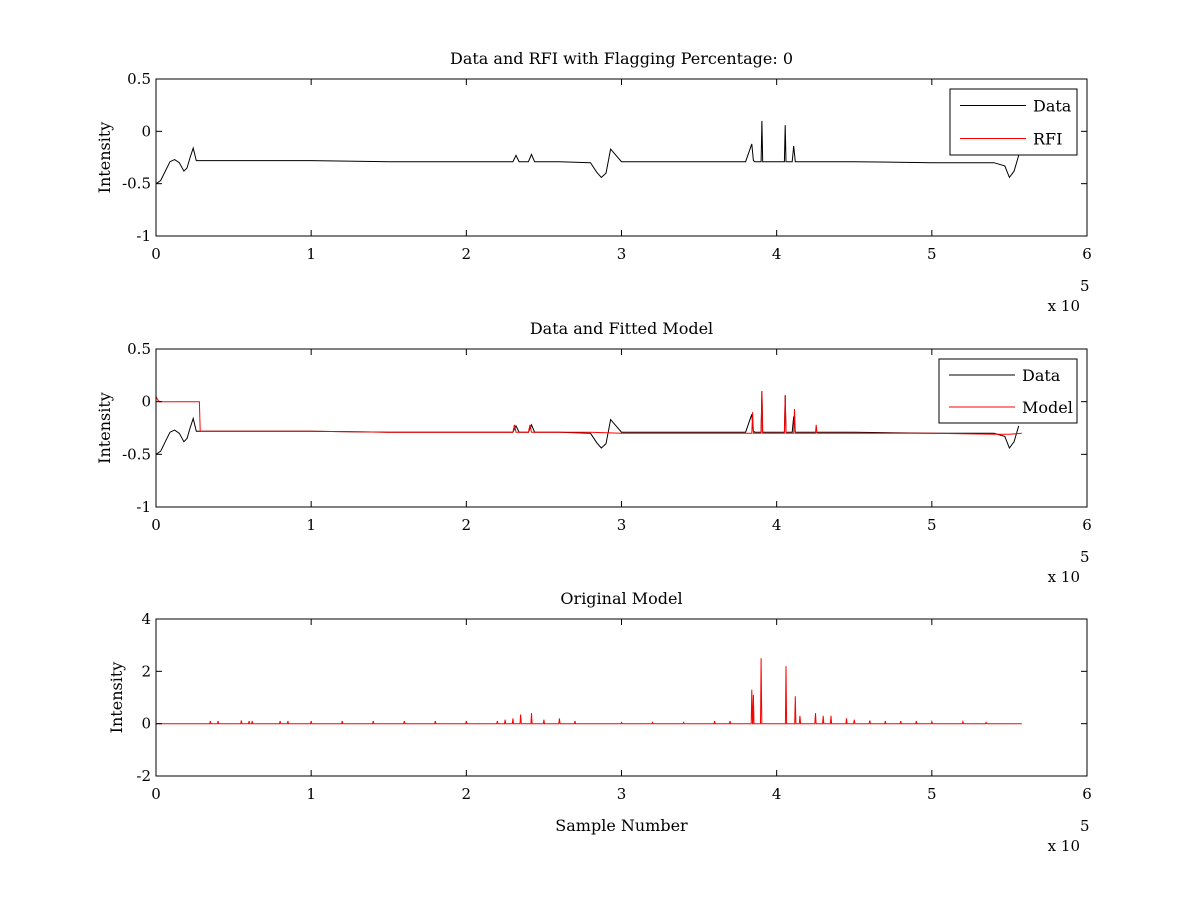  I want to click on legend-label-model: Model, so click(1047, 407).